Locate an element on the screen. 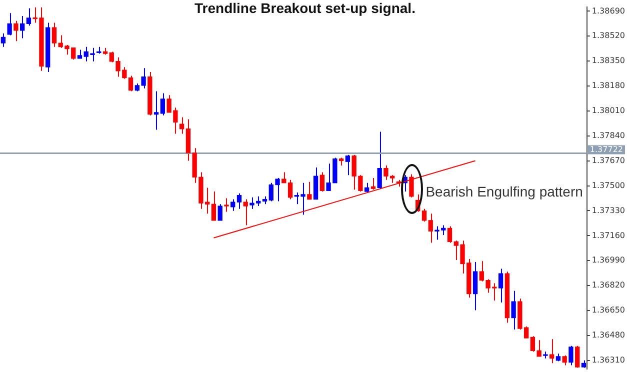 The height and width of the screenshot is (376, 627). y-tick-label: 1.38010 is located at coordinates (609, 111).